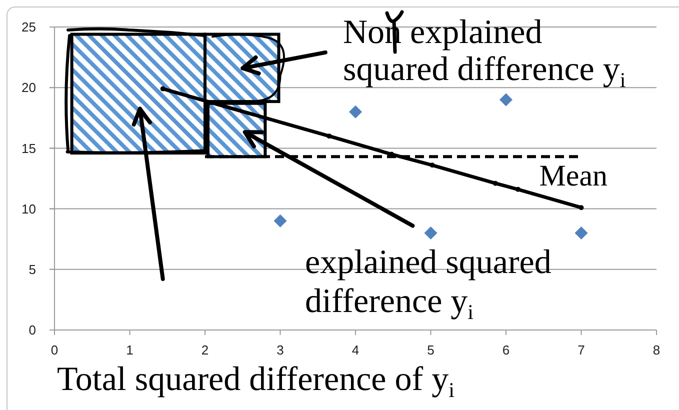  What do you see at coordinates (29, 27) in the screenshot?
I see `y-tick-label: 25` at bounding box center [29, 27].